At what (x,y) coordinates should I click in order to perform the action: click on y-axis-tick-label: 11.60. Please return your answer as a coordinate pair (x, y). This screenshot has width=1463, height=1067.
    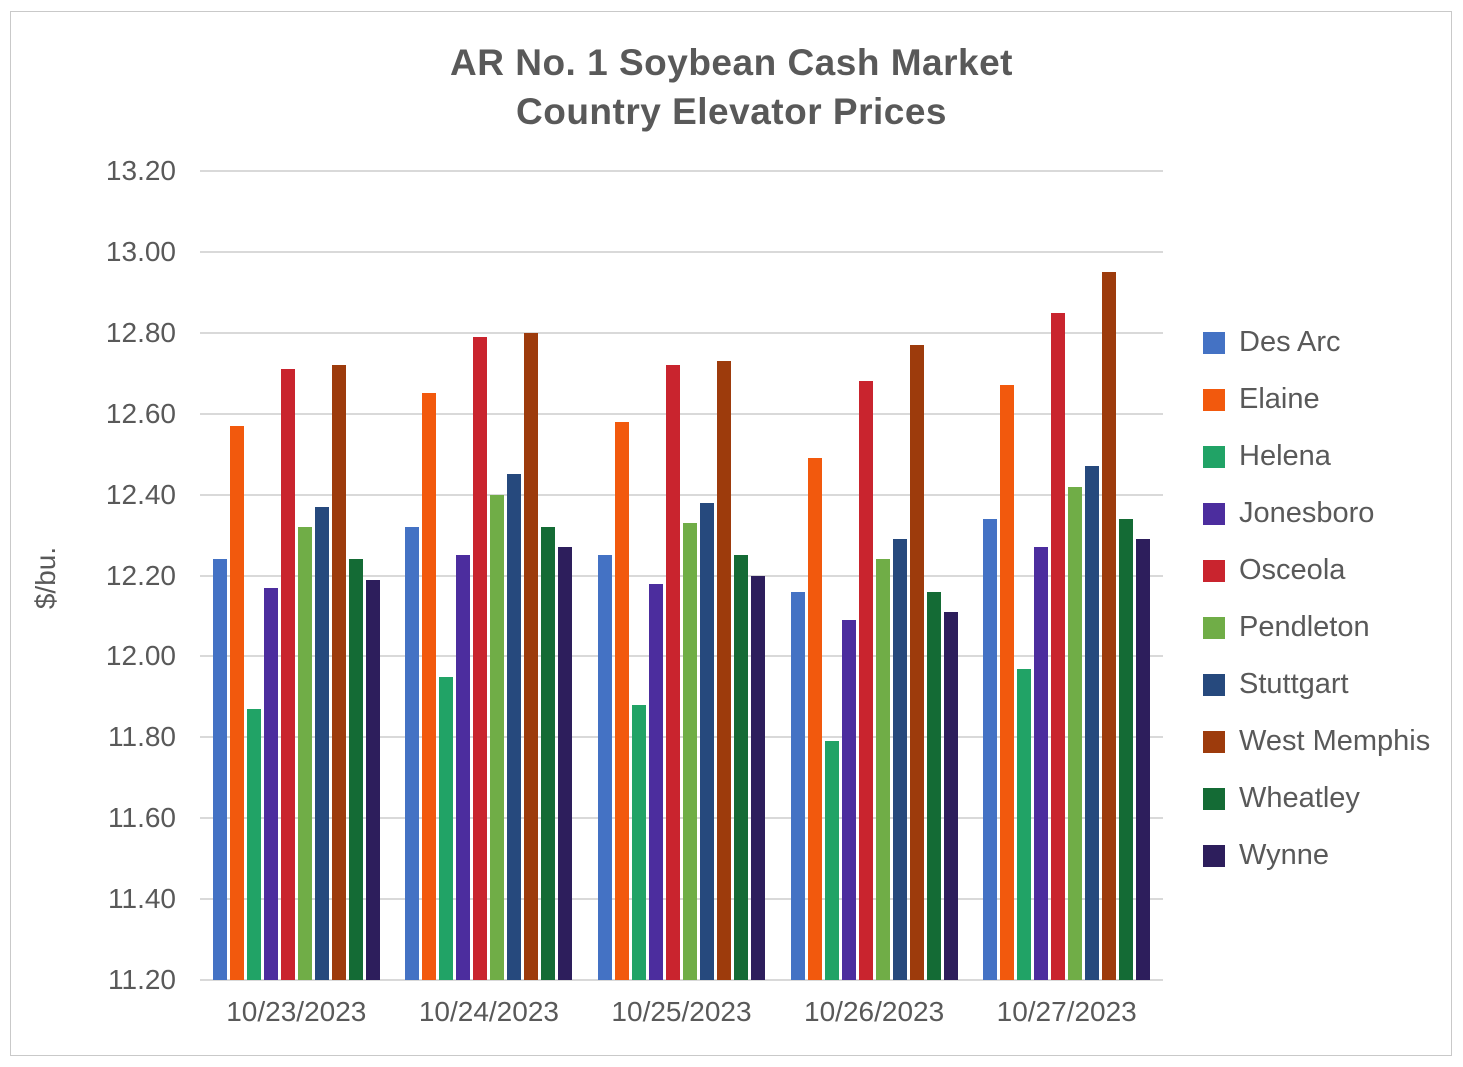
    Looking at the image, I should click on (142, 818).